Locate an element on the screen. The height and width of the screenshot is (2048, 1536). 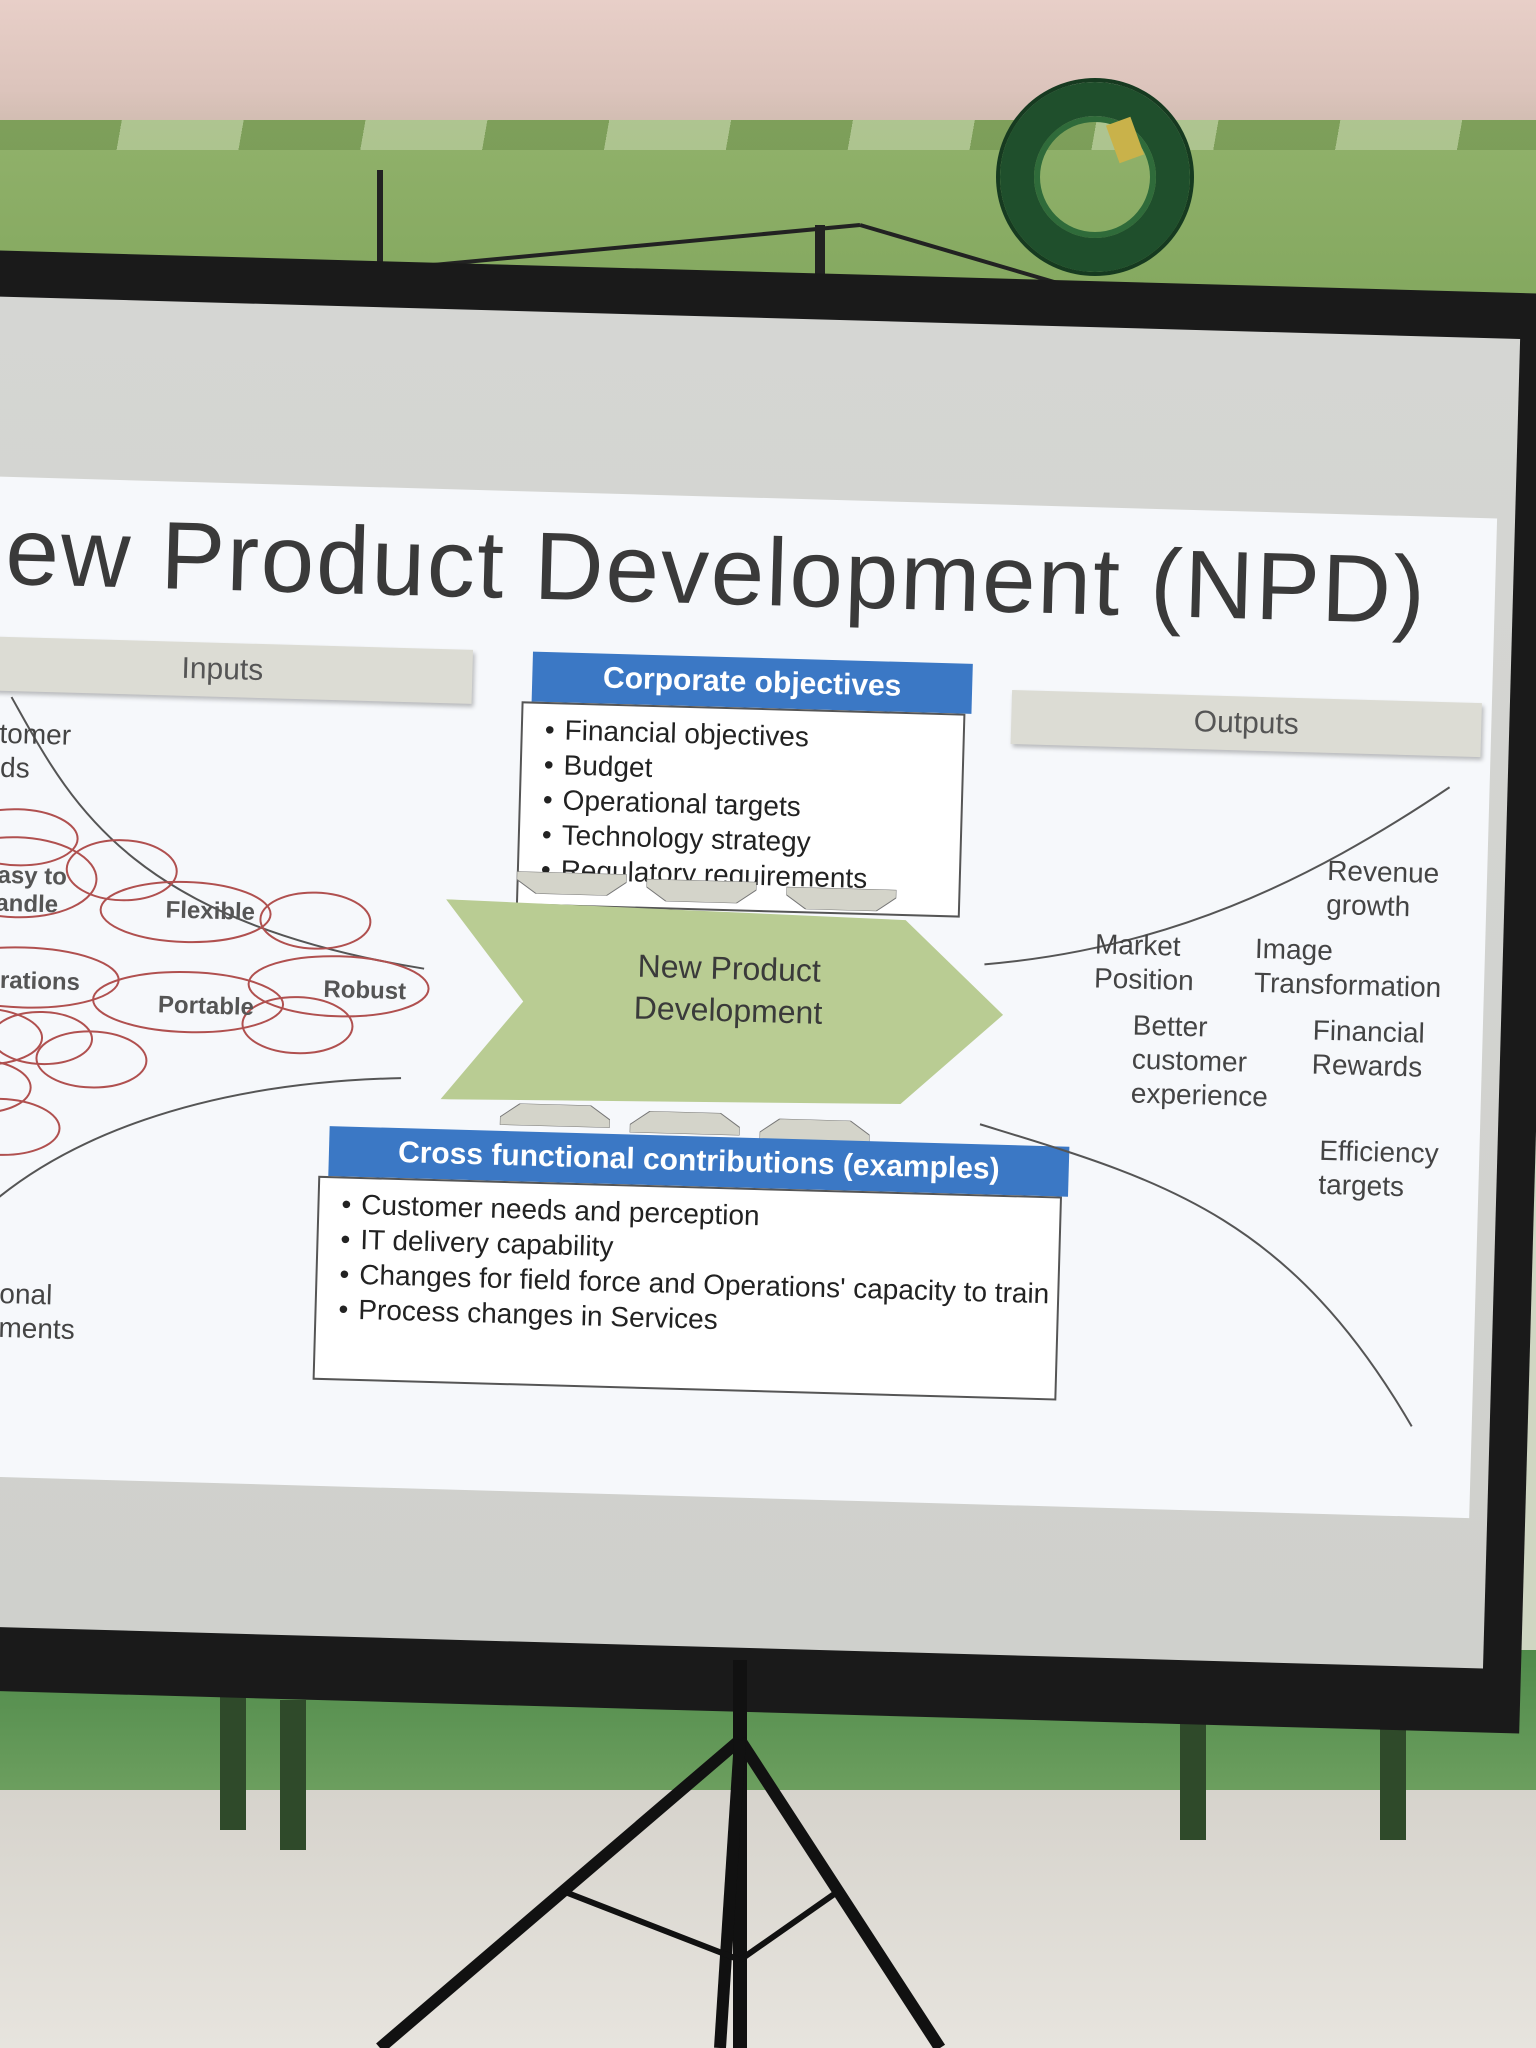
label-line: Easy to is located at coordinates (34, 876).